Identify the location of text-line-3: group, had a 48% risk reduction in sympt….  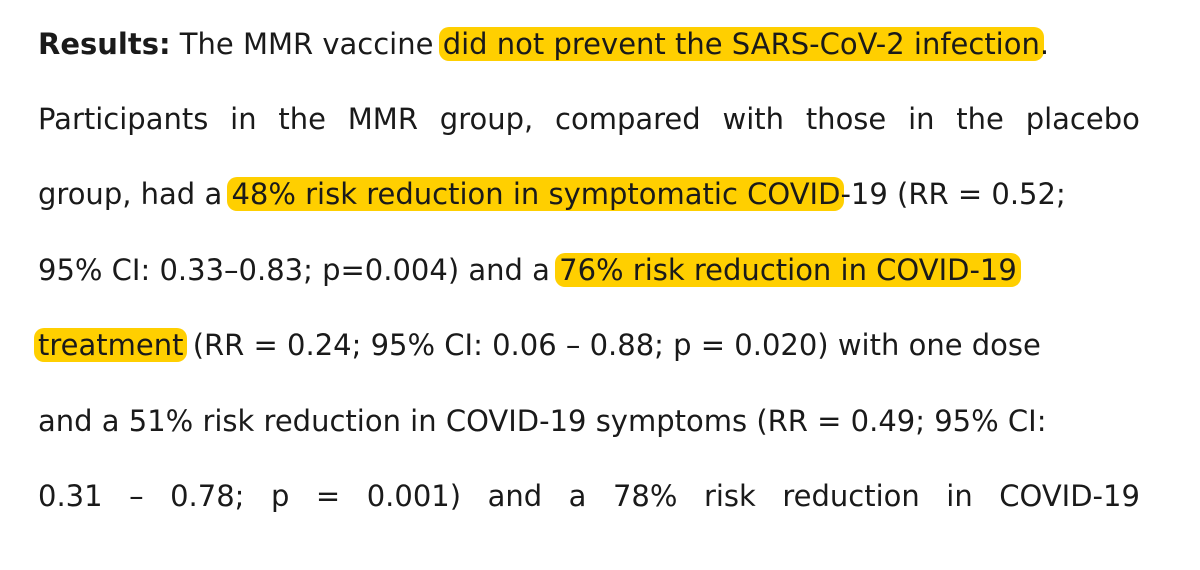
(552, 194).